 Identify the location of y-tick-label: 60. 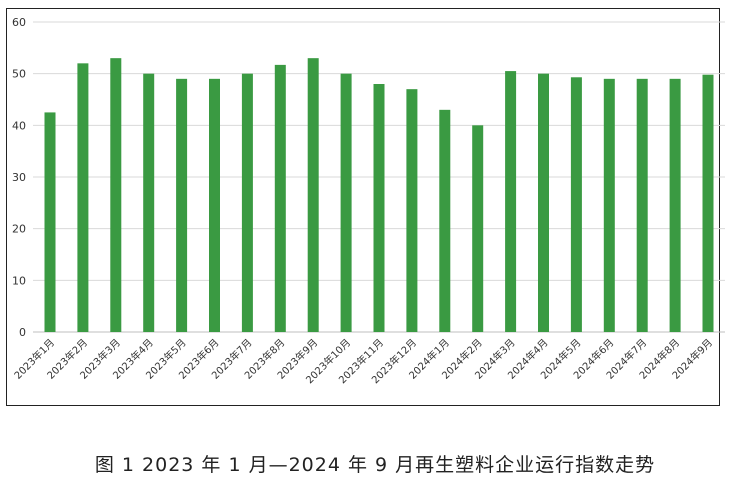
(19, 22).